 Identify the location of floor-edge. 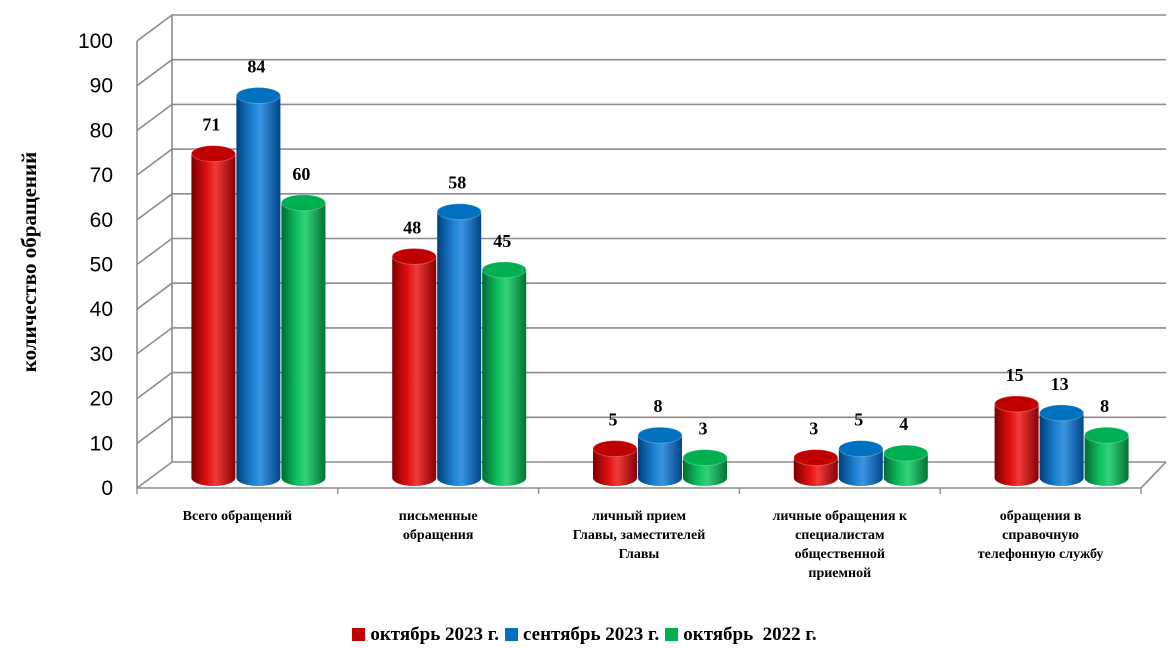
(1153, 475).